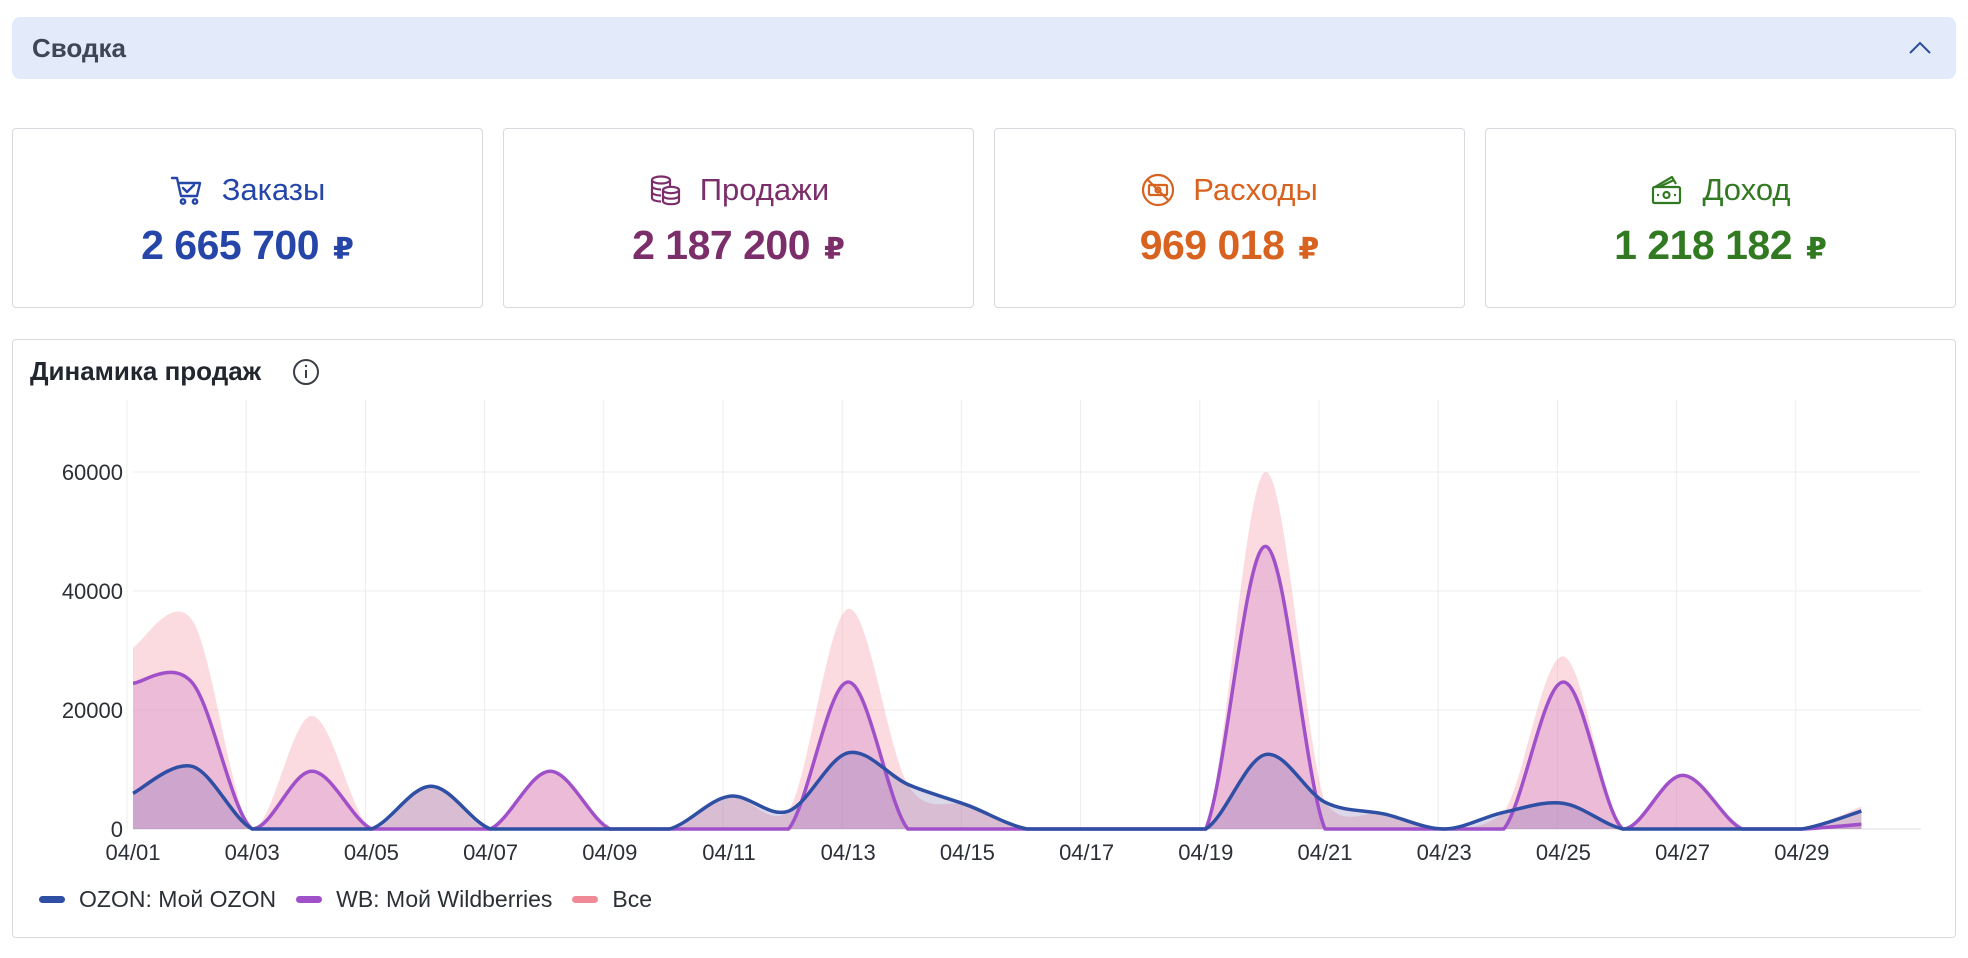  Describe the element at coordinates (490, 852) in the screenshot. I see `x-tick-label: 04/07` at that location.